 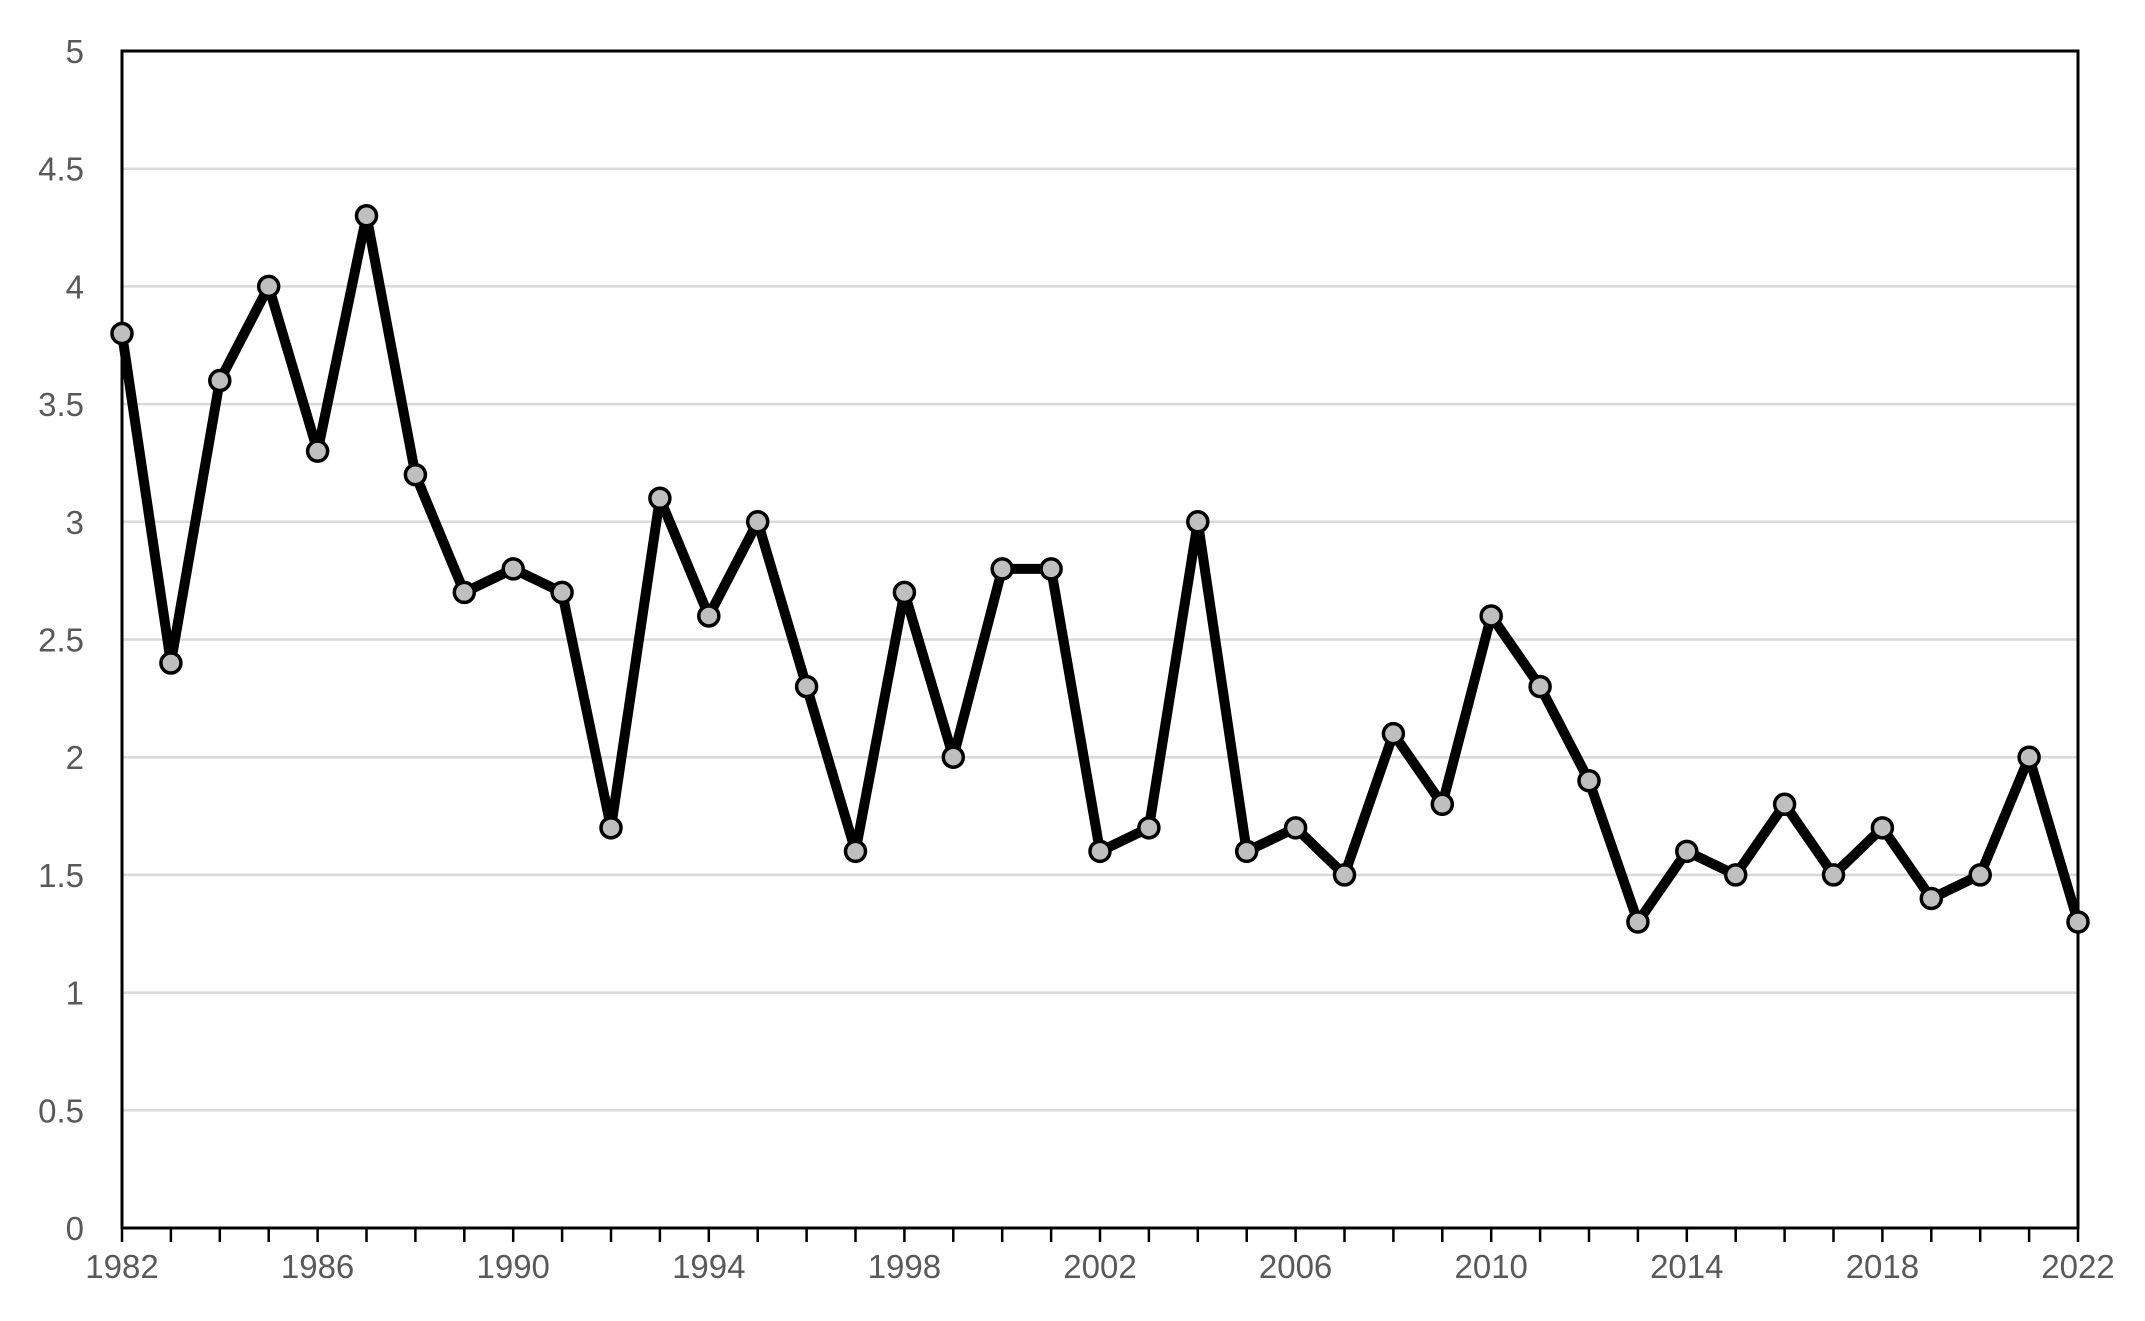 I want to click on y-tick-label: 0, so click(x=75, y=1228).